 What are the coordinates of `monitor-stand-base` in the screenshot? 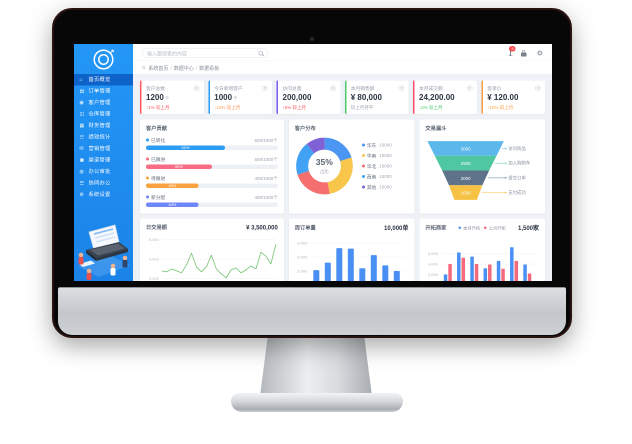 It's located at (317, 402).